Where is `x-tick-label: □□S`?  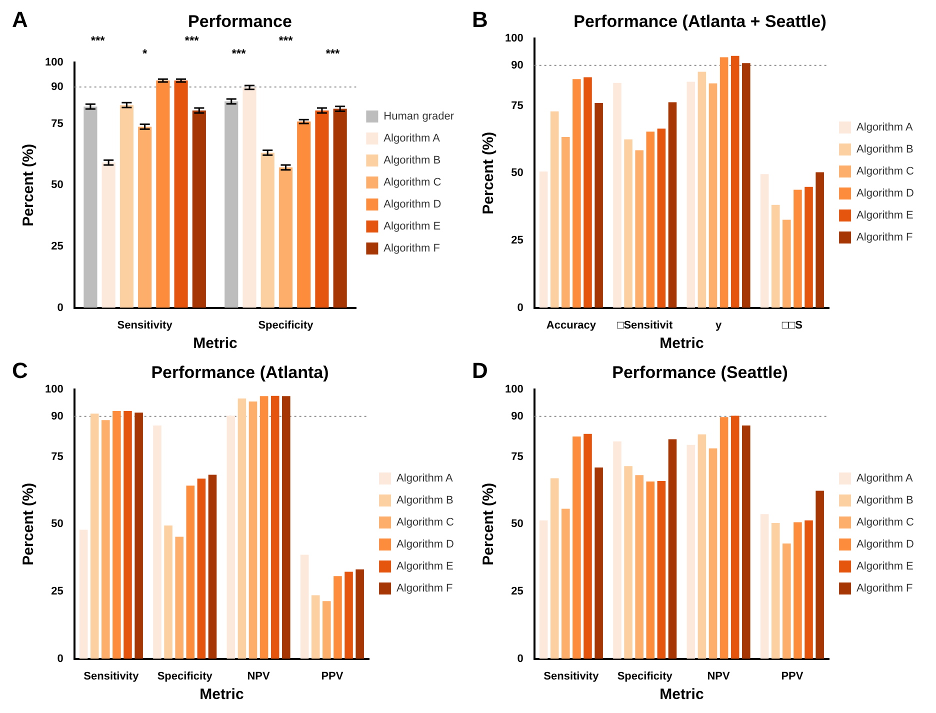
x-tick-label: □□S is located at coordinates (792, 325).